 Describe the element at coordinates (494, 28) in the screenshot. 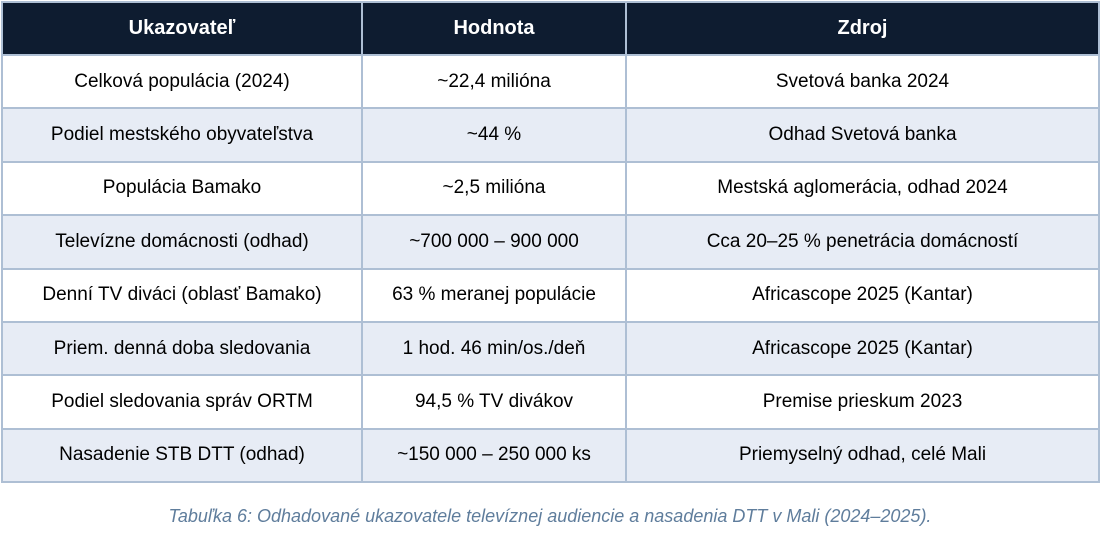

I see `header-cell-value: Hodnota` at that location.